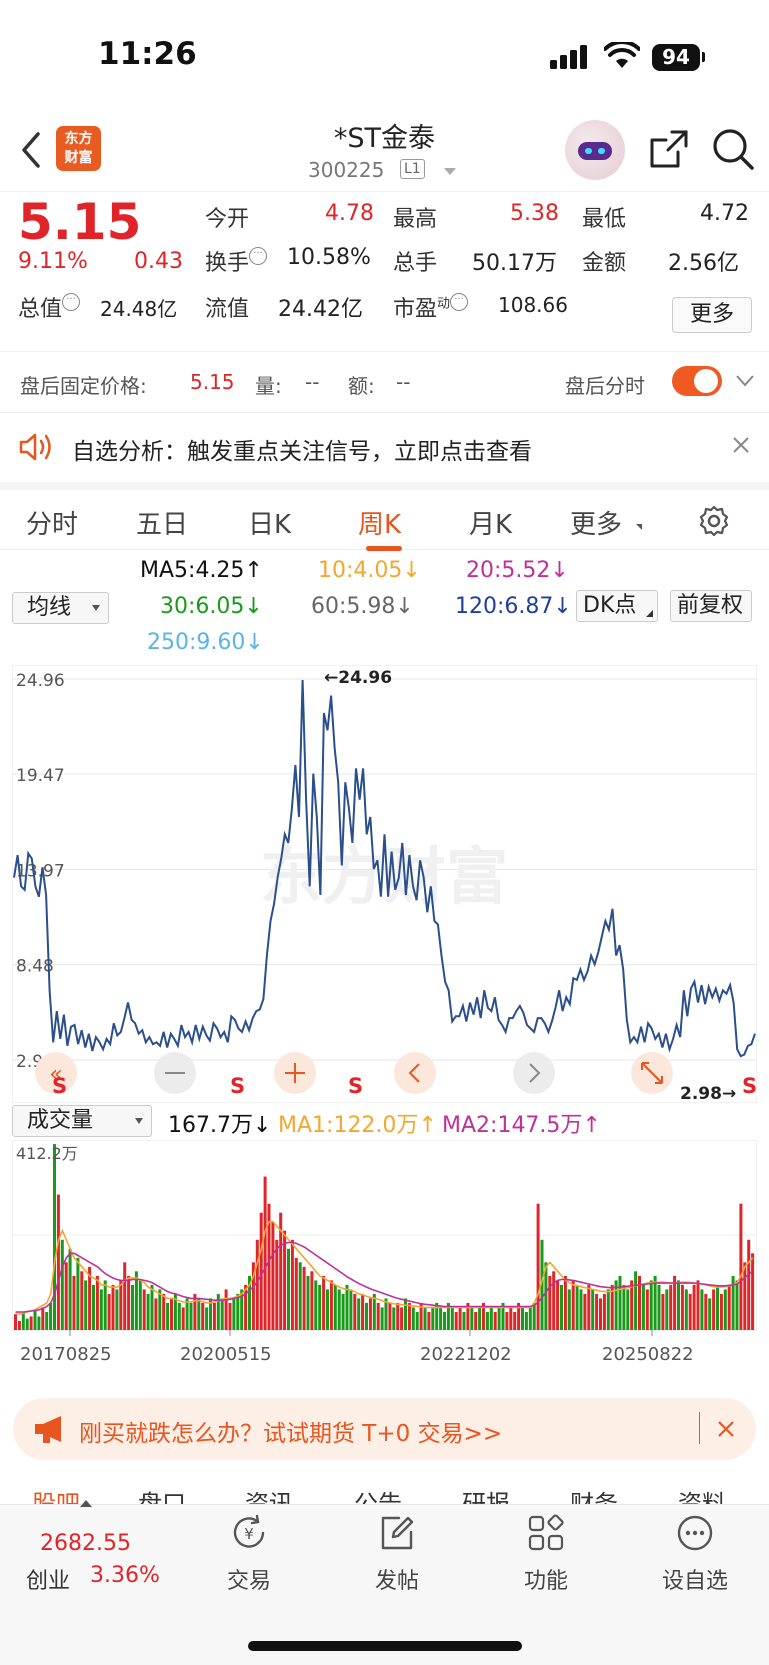  Describe the element at coordinates (52, 525) in the screenshot. I see `tab-intraday: 分时` at that location.